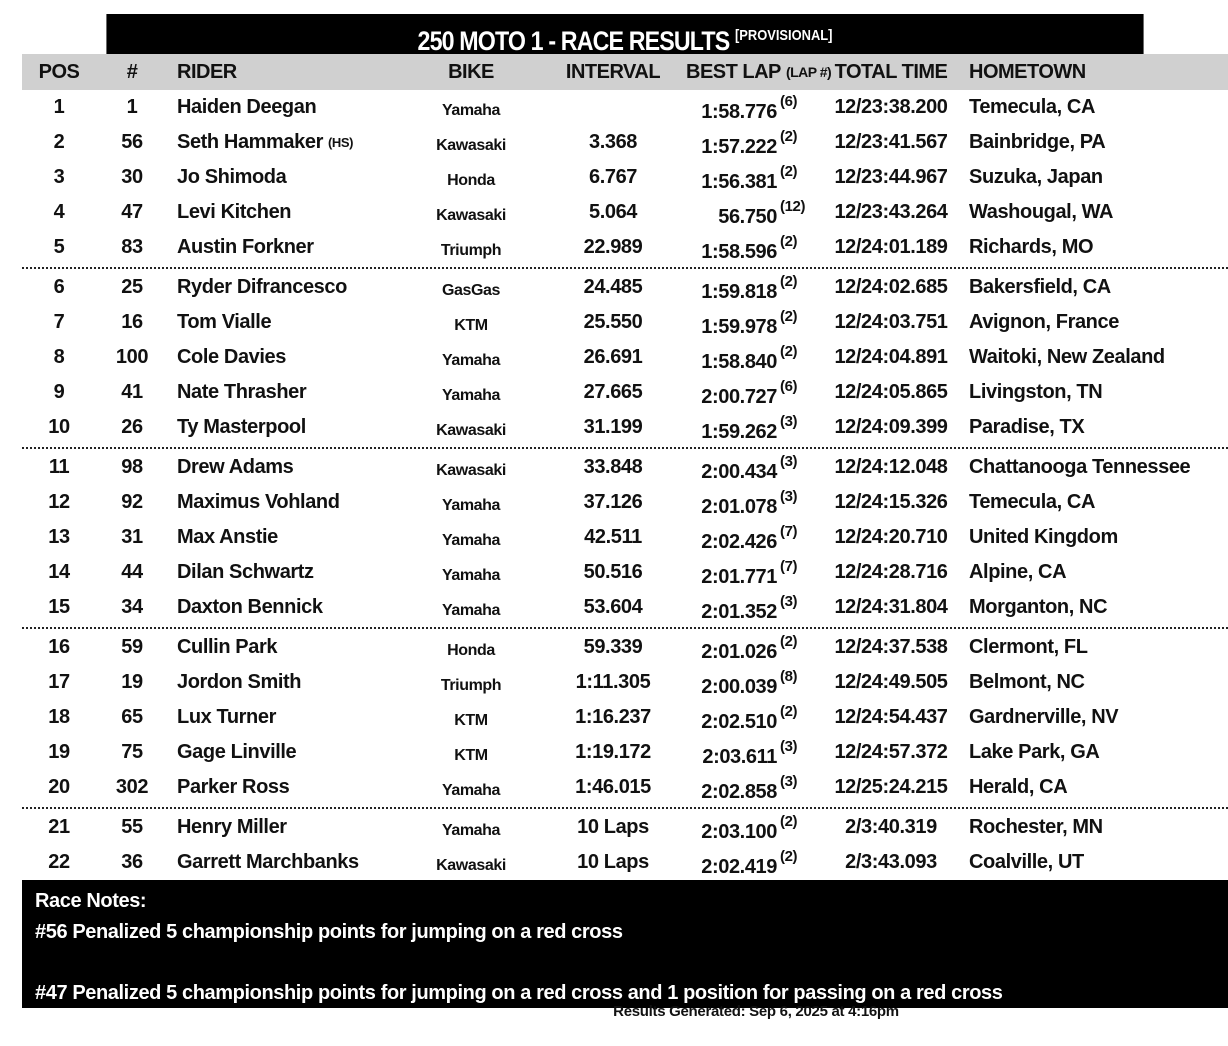 This screenshot has height=1046, width=1228. I want to click on header-pos: POS, so click(59, 71).